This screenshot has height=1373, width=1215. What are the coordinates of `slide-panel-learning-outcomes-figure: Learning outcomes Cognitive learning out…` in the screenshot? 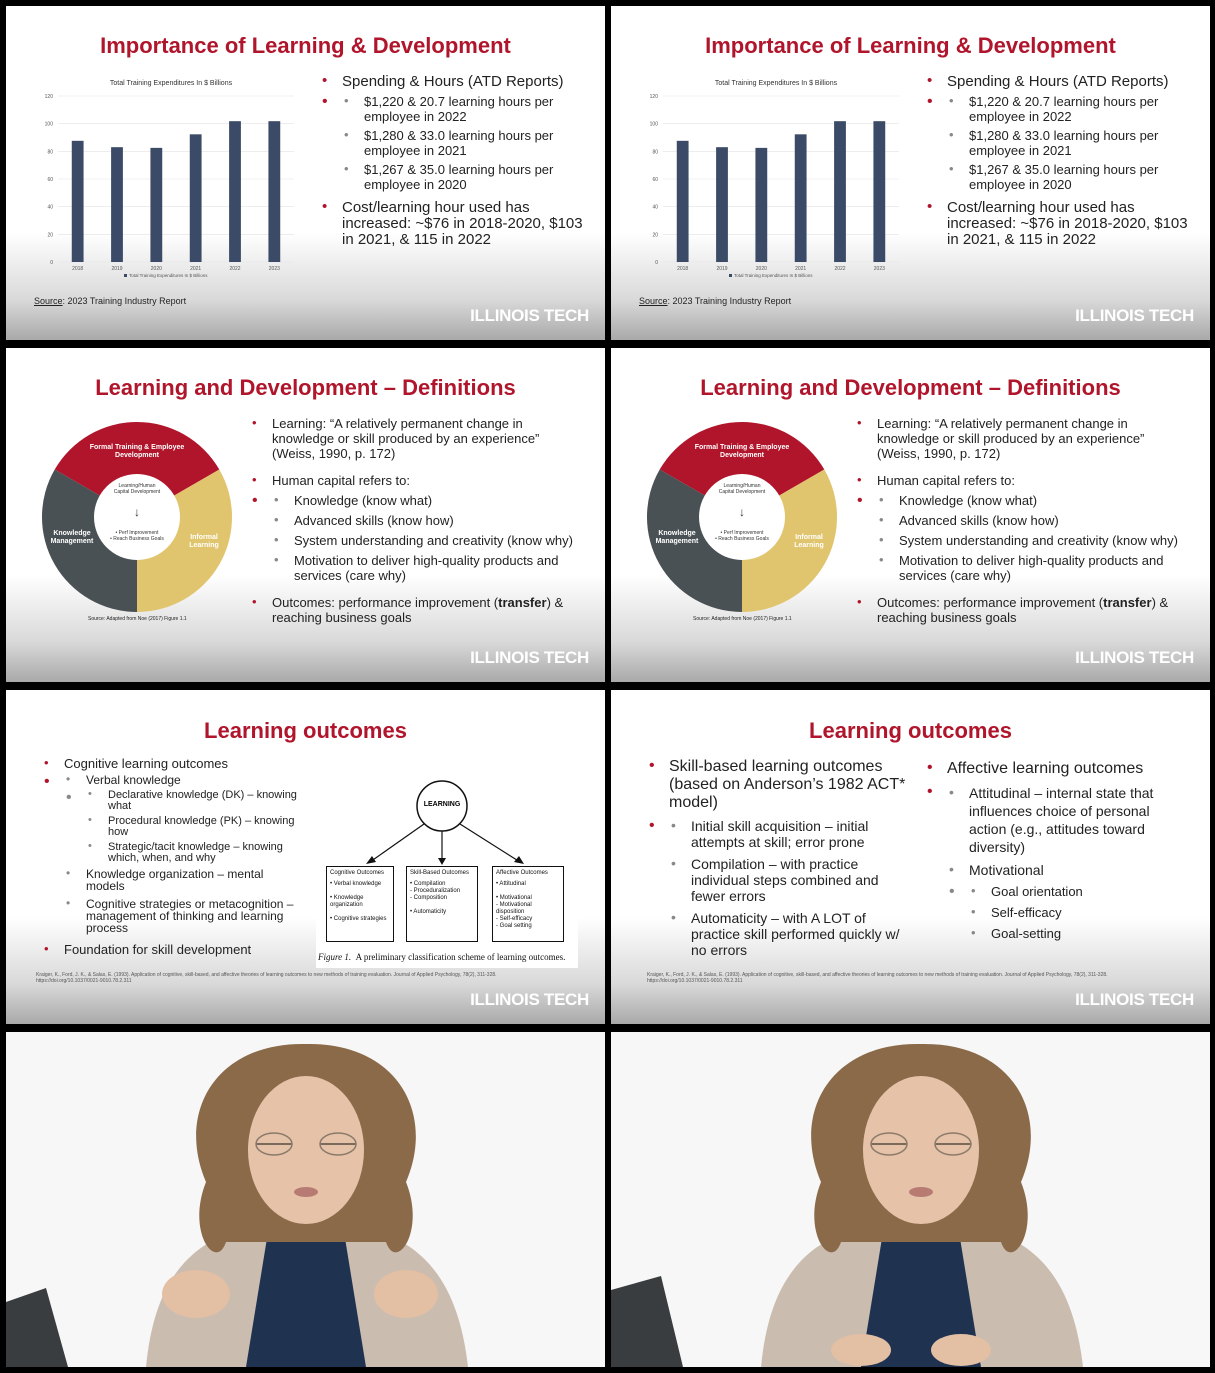 It's located at (305, 857).